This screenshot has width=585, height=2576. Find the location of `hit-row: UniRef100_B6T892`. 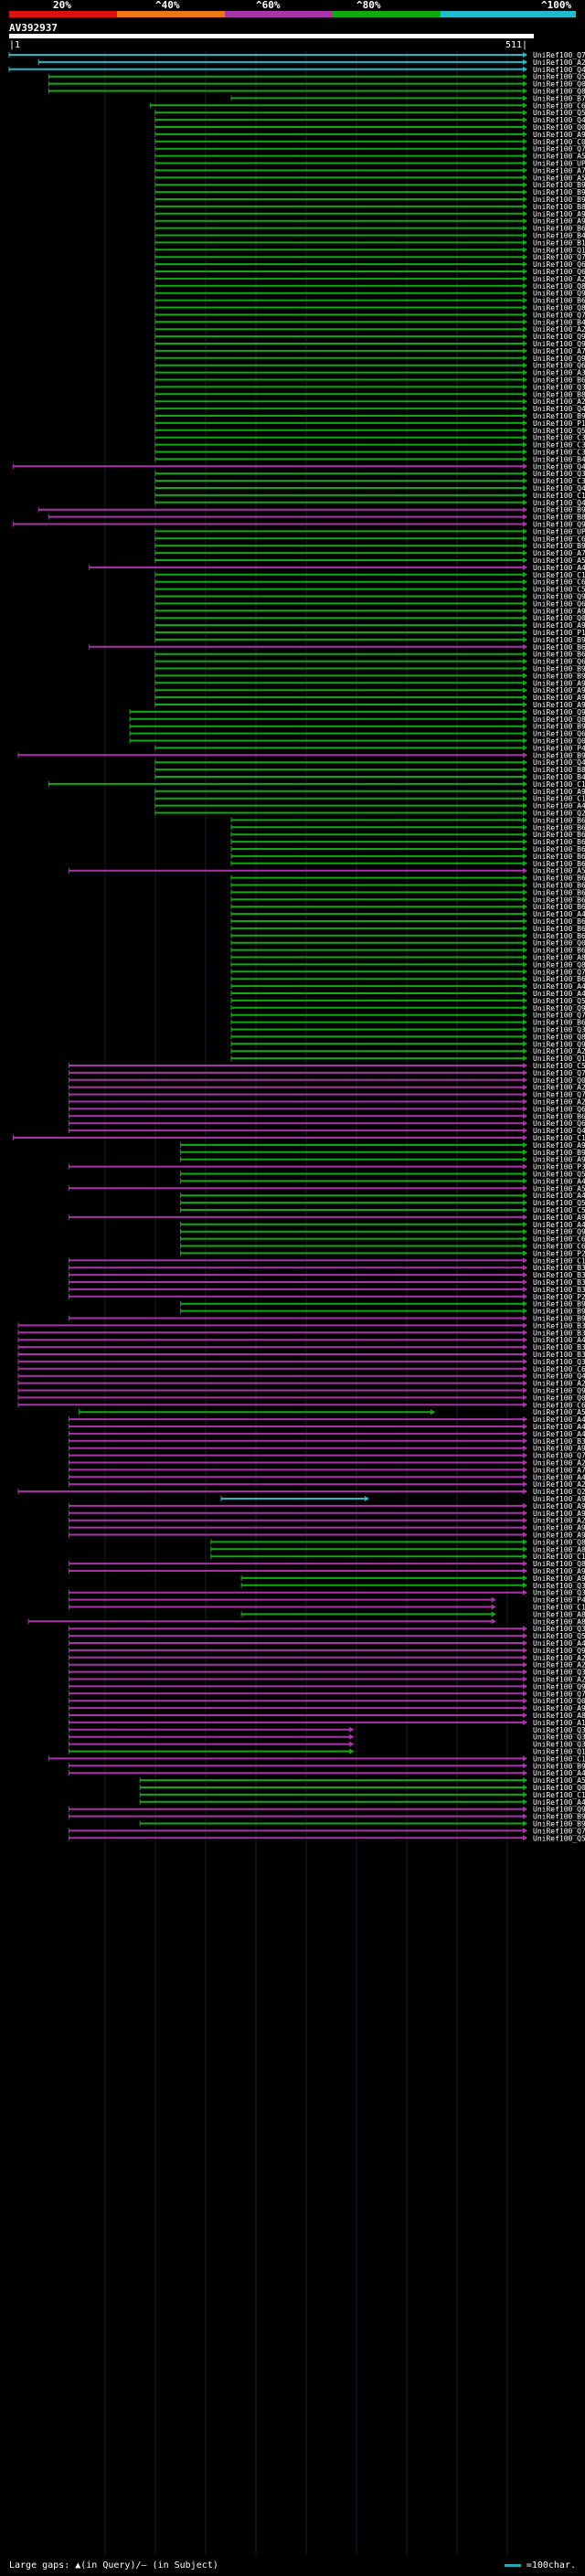

hit-row: UniRef100_B6T892 is located at coordinates (370, 655).